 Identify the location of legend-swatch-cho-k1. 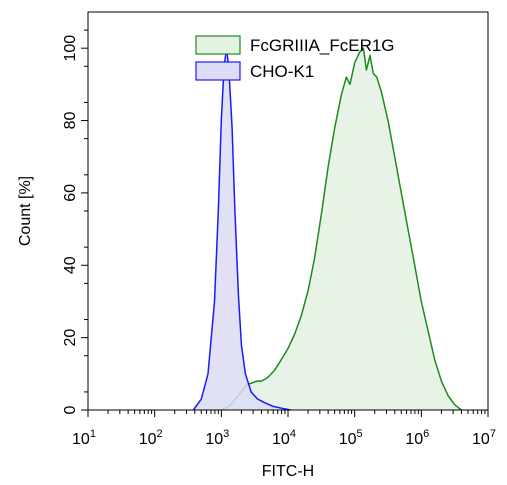
(218, 71).